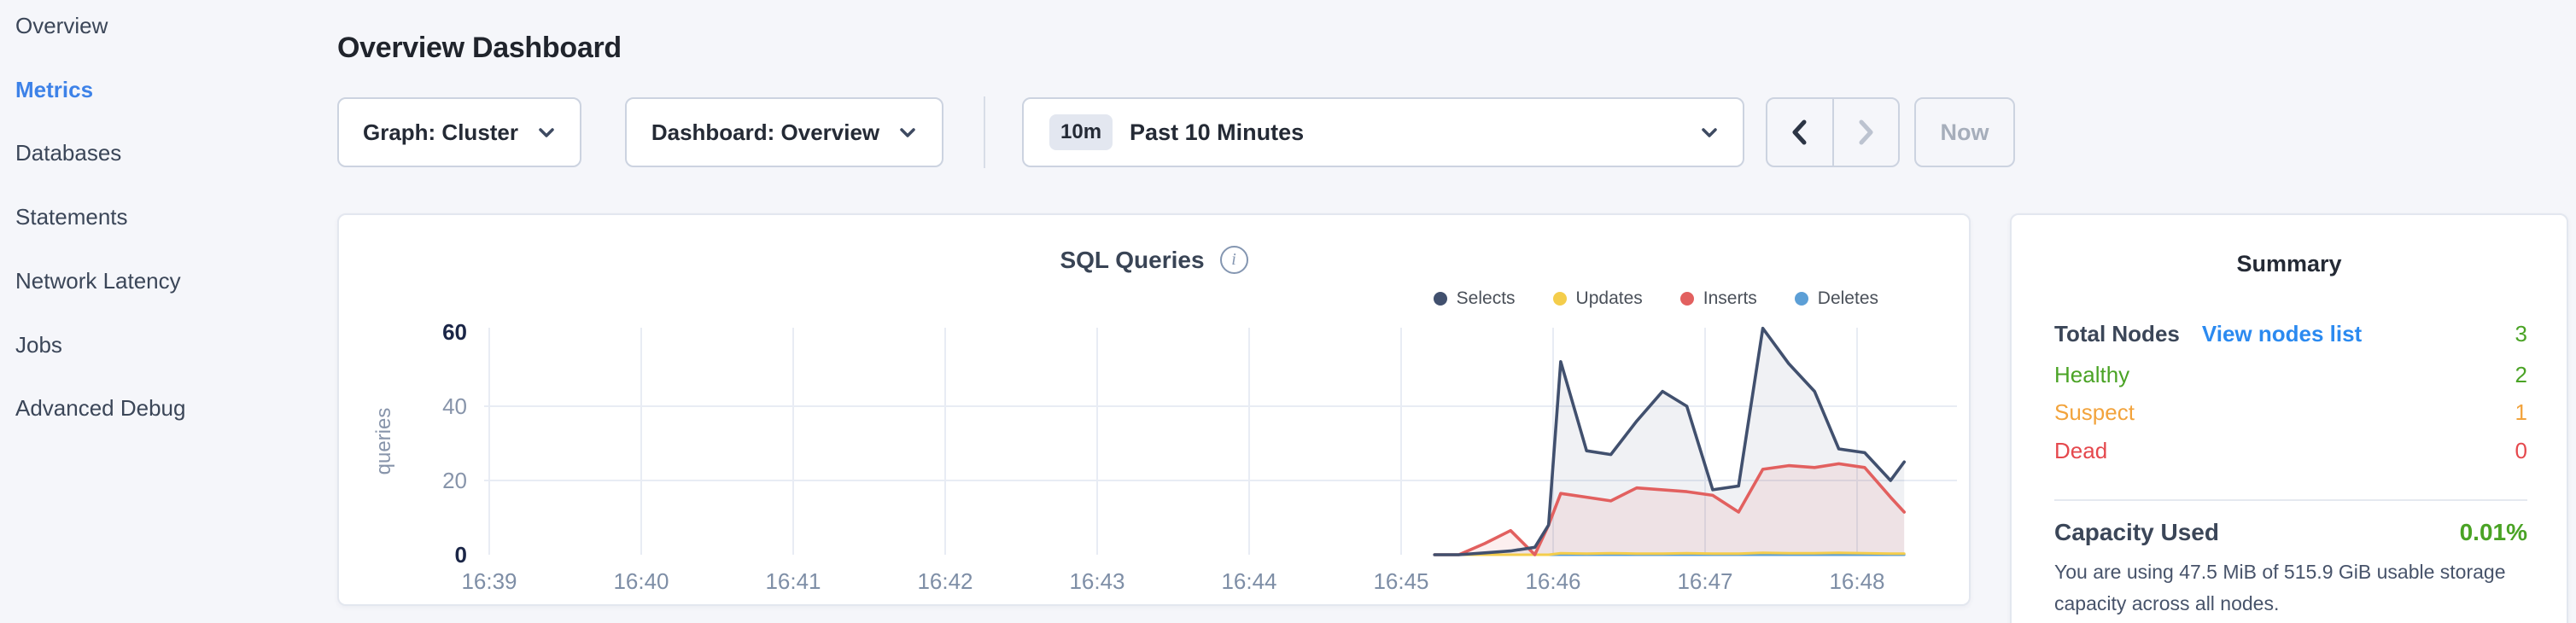 The image size is (2576, 623). What do you see at coordinates (1248, 581) in the screenshot?
I see `x-tick-label: 16:44` at bounding box center [1248, 581].